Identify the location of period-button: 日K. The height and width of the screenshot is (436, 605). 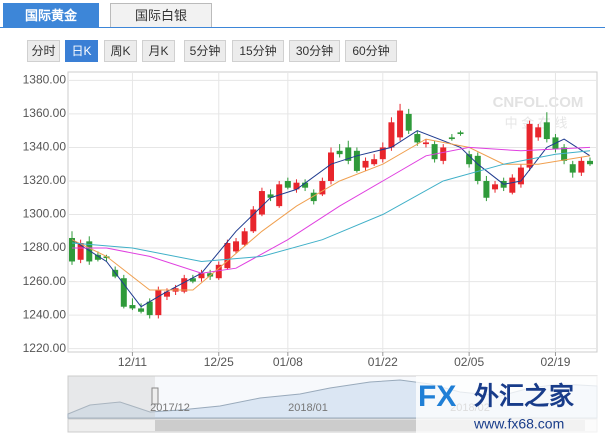
(81, 51).